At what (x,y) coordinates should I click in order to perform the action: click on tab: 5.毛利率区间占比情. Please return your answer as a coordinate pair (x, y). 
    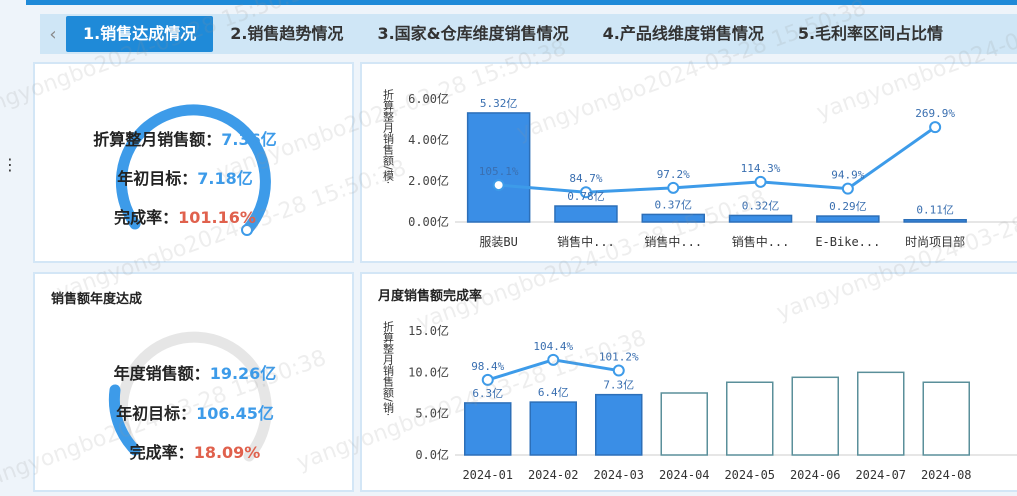
    Looking at the image, I should click on (870, 33).